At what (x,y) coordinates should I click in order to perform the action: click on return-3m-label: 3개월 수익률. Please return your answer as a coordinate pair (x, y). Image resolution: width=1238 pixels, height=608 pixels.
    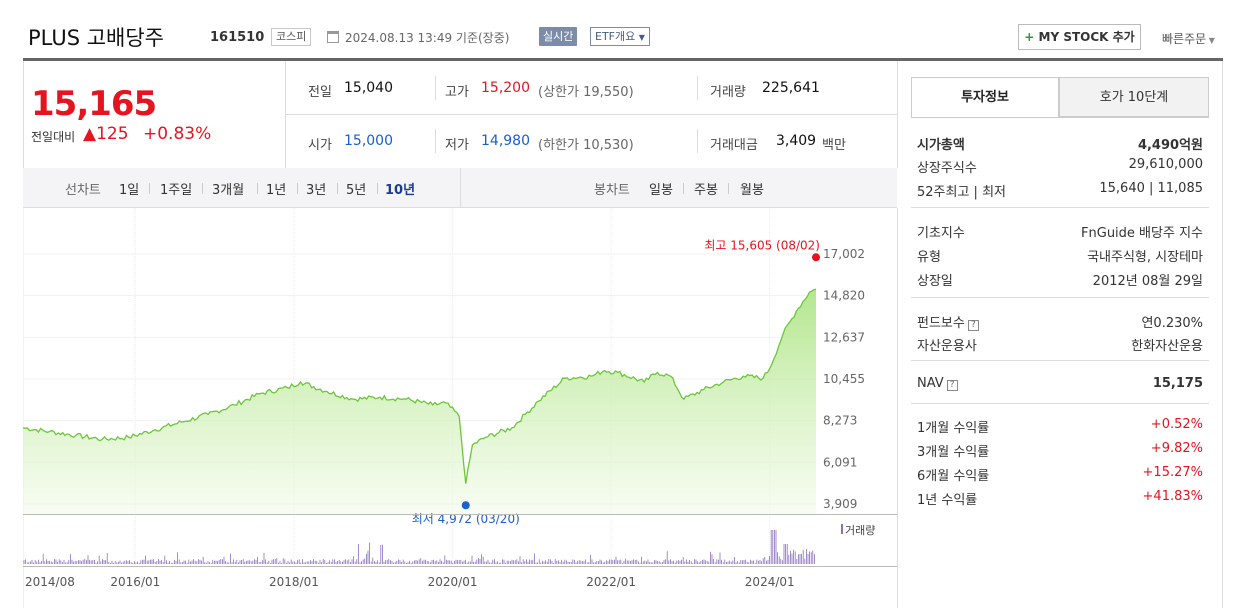
    Looking at the image, I should click on (953, 452).